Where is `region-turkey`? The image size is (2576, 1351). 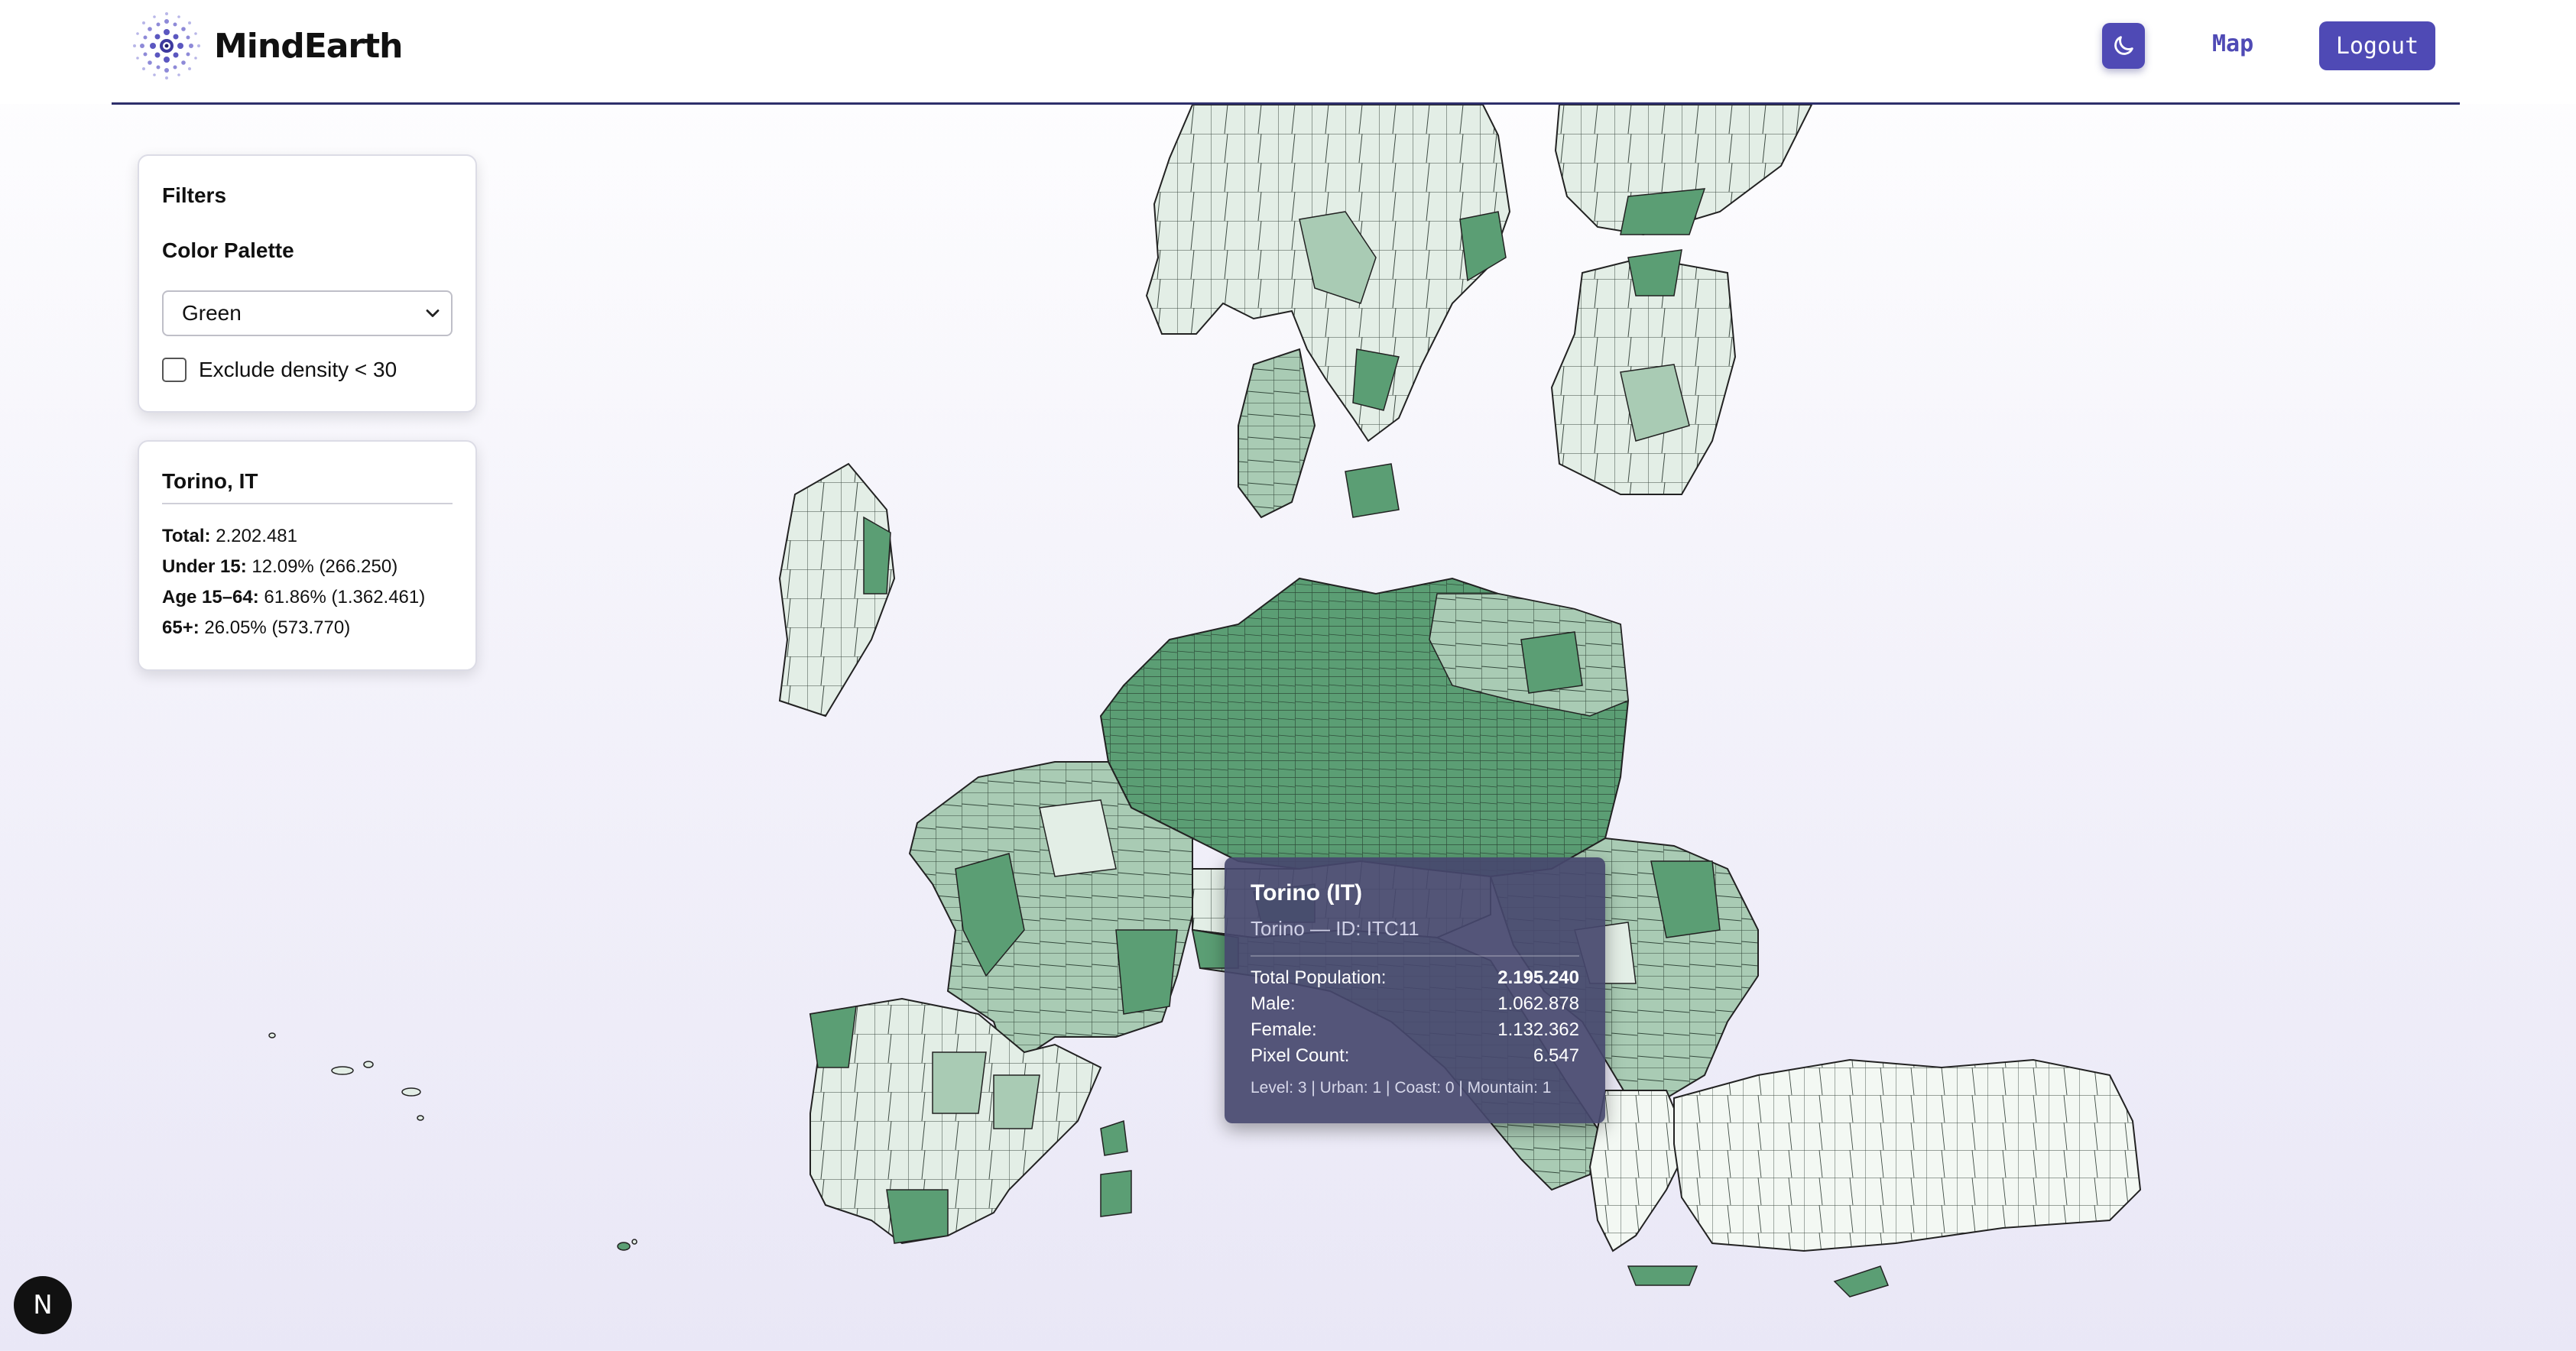
region-turkey is located at coordinates (1908, 1155).